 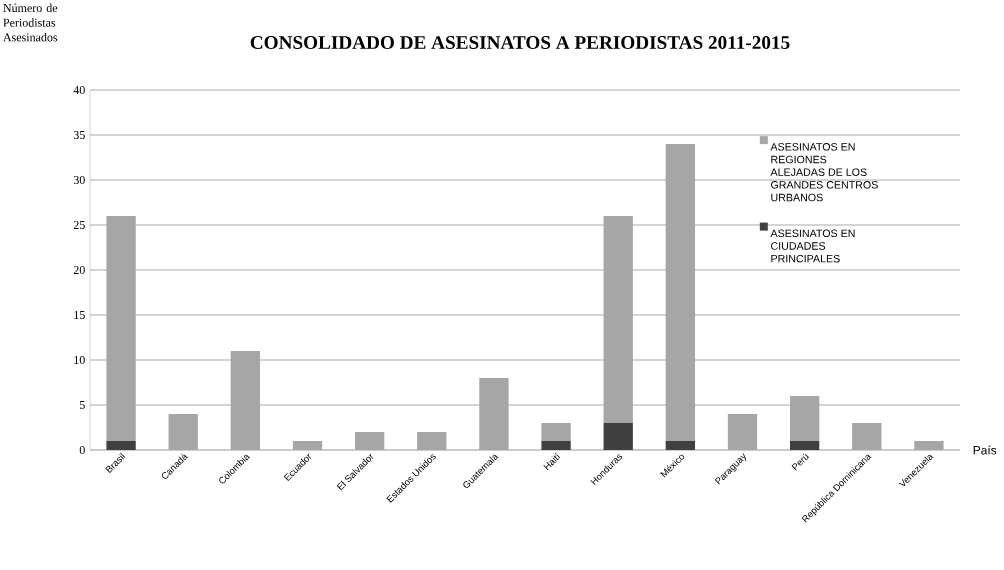 I want to click on legend-label: ASESINATOS EN REGIONES ALEJADAS DE LOS GRANDES CENTROS URBANOS, so click(x=824, y=172).